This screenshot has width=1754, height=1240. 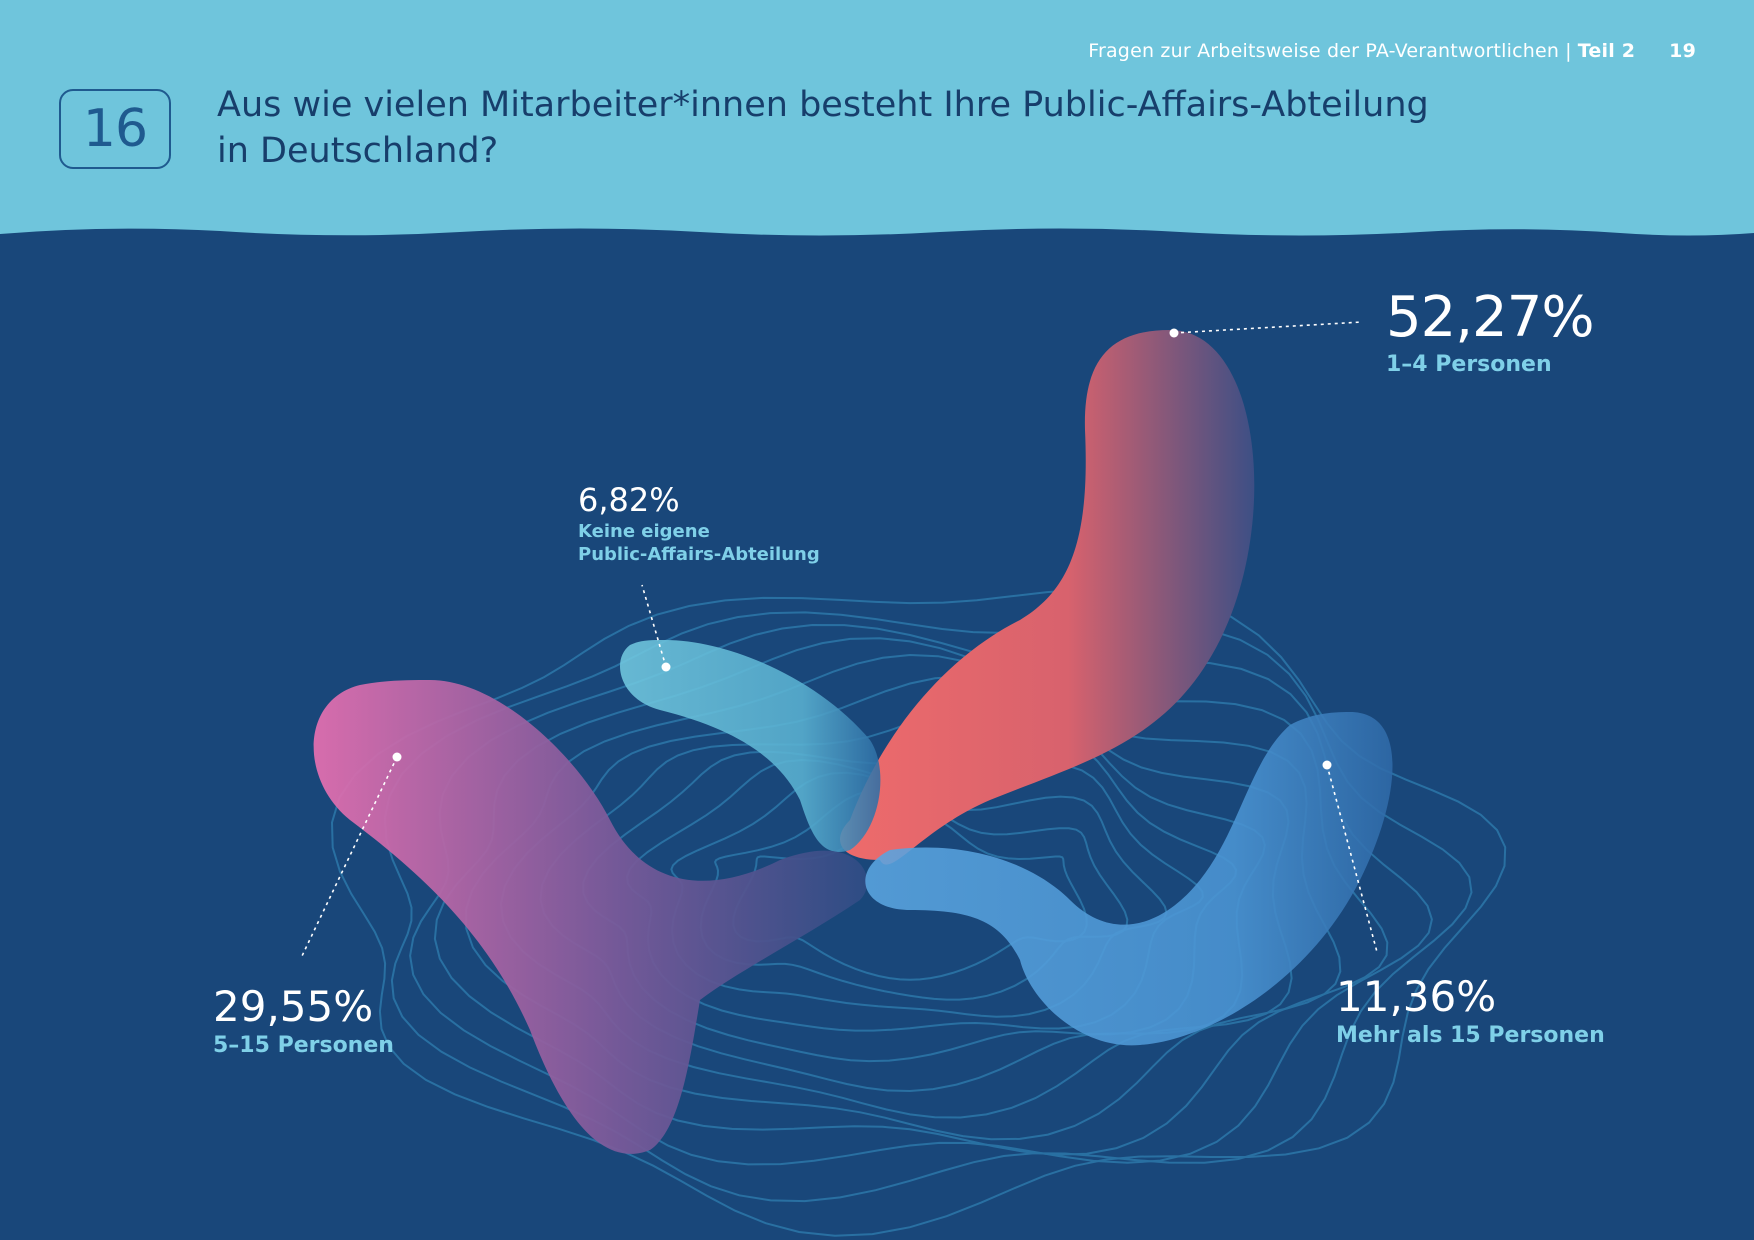 I want to click on question-number: 16, so click(x=115, y=129).